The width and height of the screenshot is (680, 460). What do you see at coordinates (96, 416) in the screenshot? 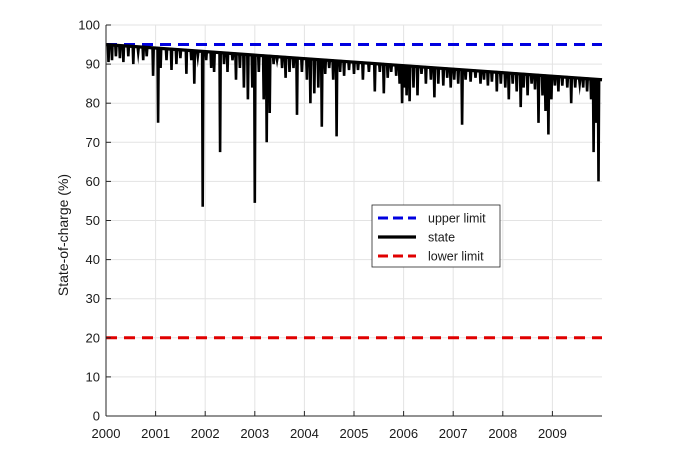
I see `y-tick-label: 0` at bounding box center [96, 416].